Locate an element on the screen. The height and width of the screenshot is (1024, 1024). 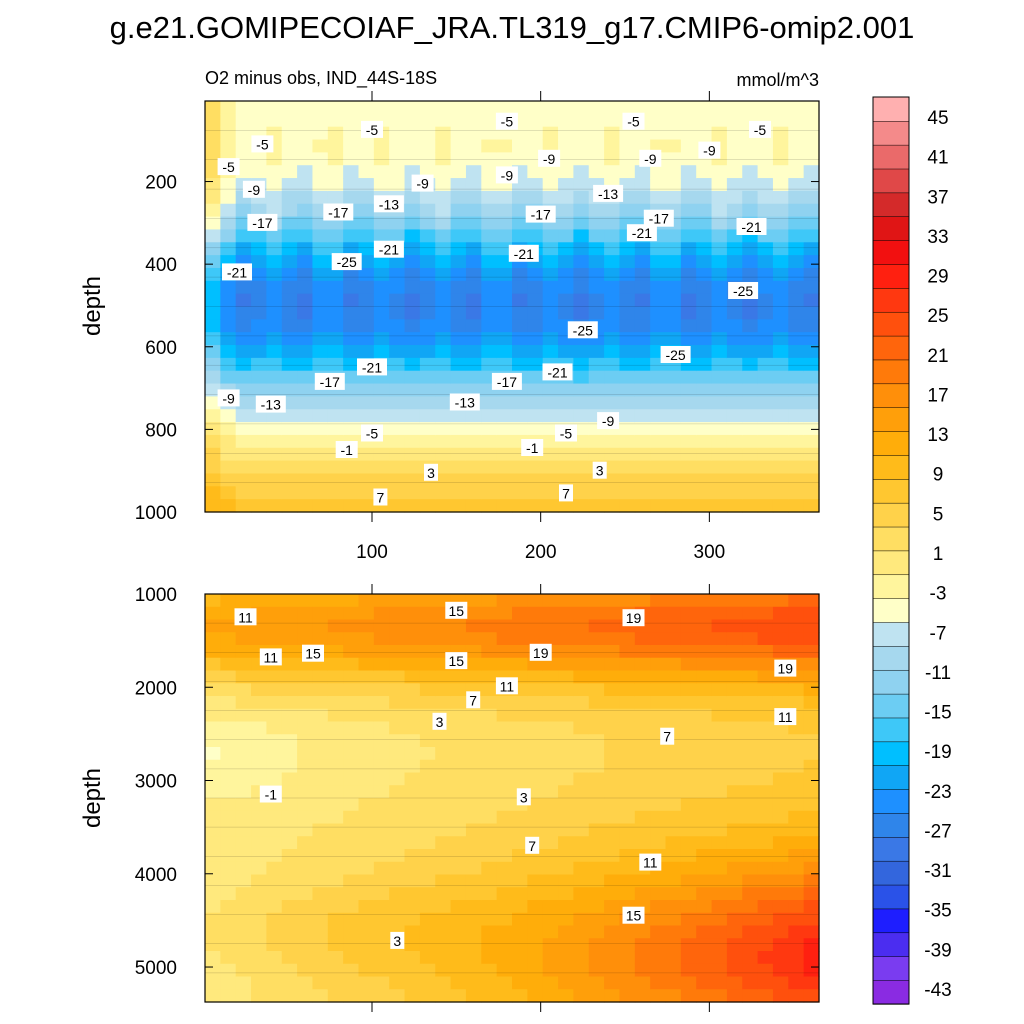
contour-label: 15 is located at coordinates (457, 661).